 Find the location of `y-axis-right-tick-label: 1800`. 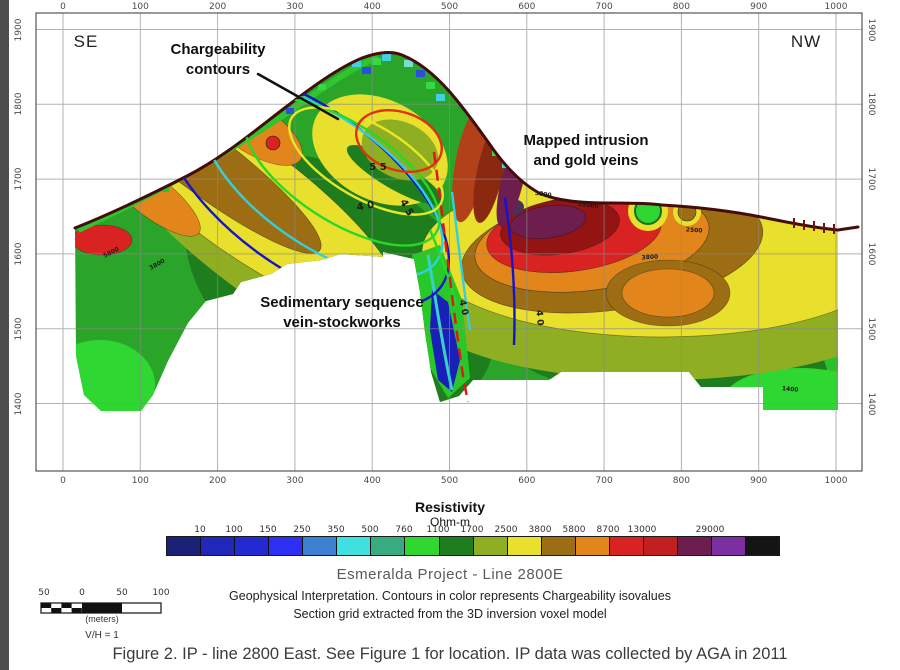

y-axis-right-tick-label: 1800 is located at coordinates (871, 104).